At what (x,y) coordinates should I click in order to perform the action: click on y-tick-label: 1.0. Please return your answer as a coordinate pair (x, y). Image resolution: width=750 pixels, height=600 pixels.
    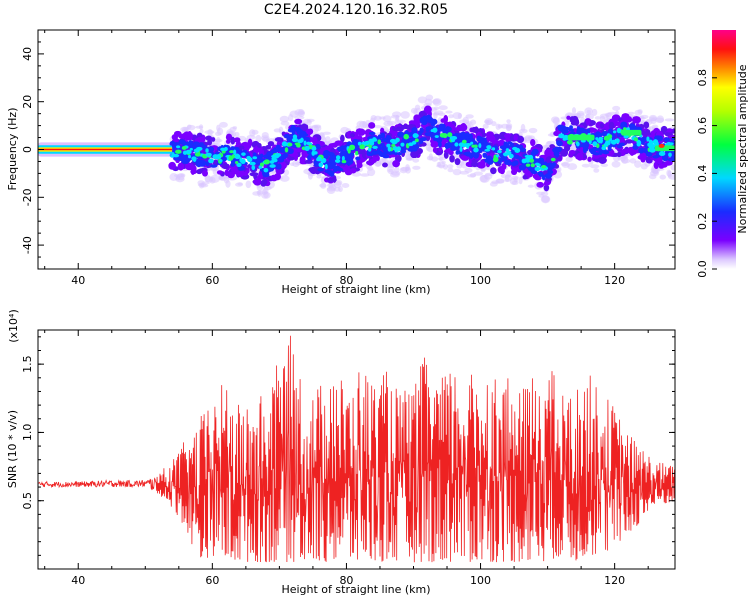
    Looking at the image, I should click on (27, 433).